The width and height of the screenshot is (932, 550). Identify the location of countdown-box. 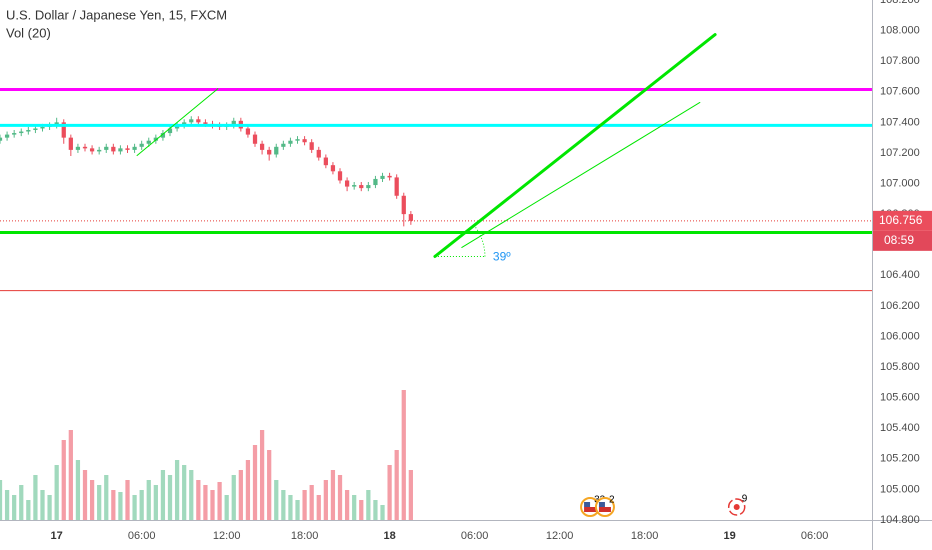
(902, 240).